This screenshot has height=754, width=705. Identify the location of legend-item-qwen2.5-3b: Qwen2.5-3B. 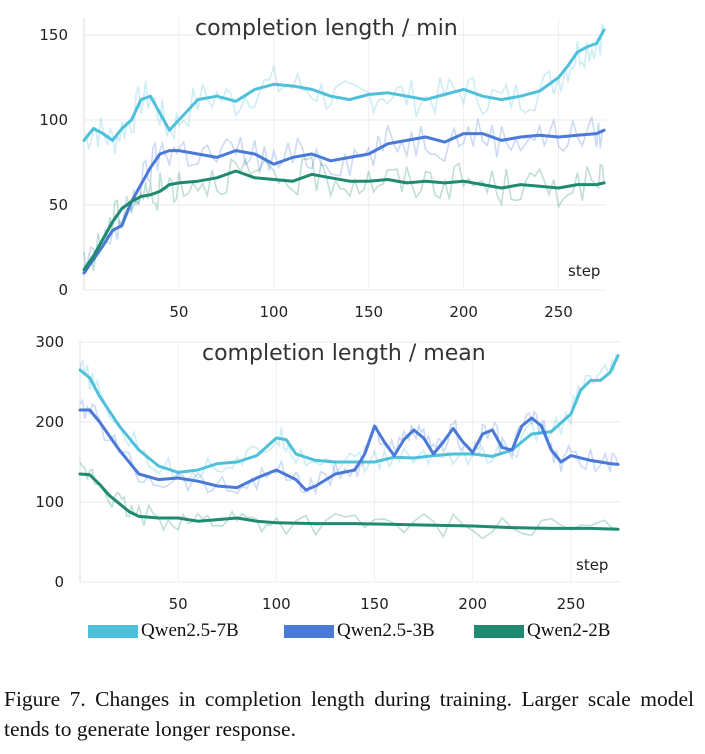
(359, 631).